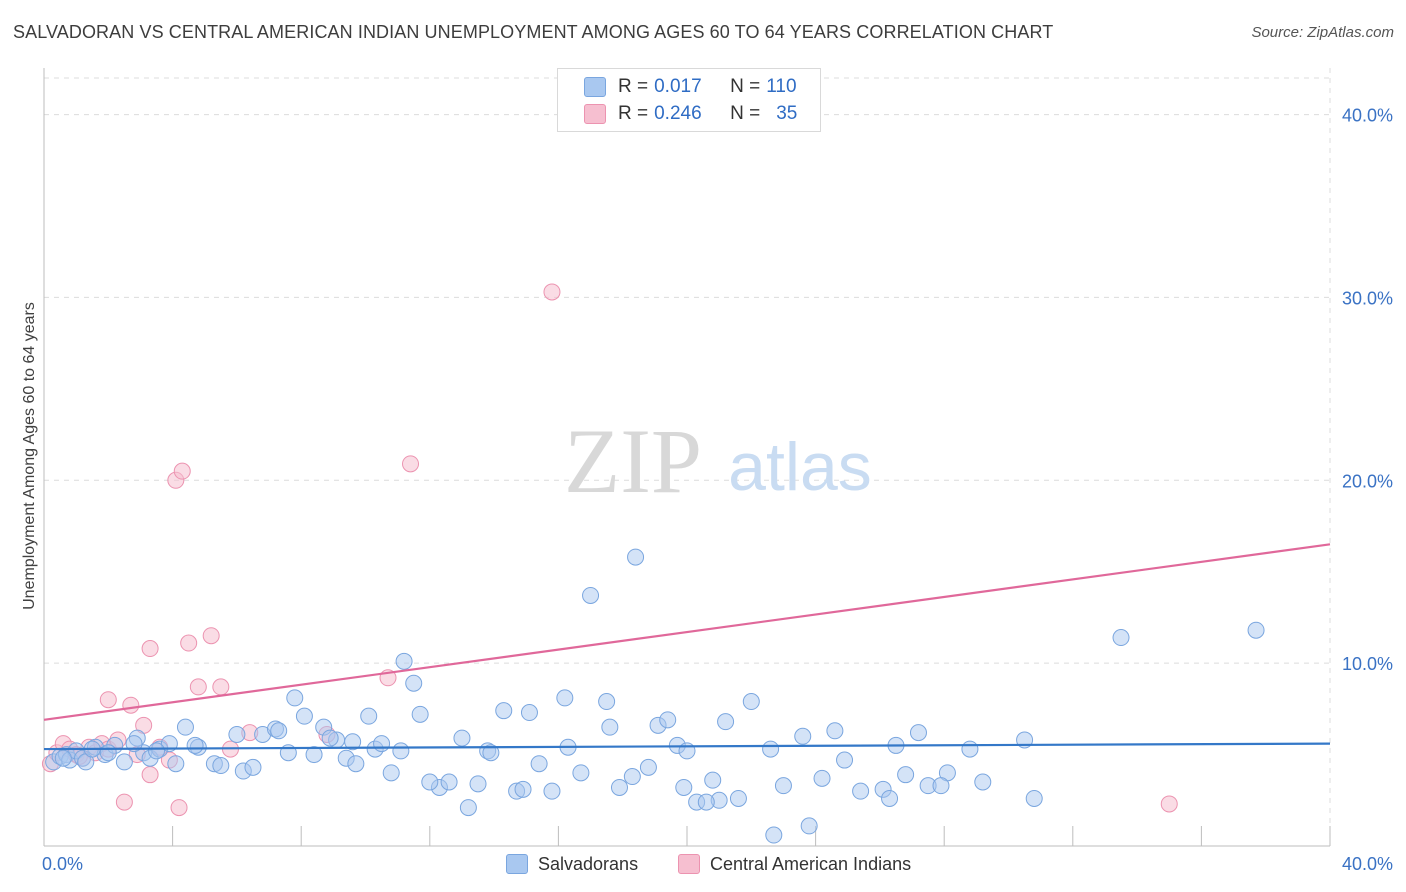 Image resolution: width=1406 pixels, height=892 pixels. I want to click on bottom-legend-swatch-pink, so click(689, 864).